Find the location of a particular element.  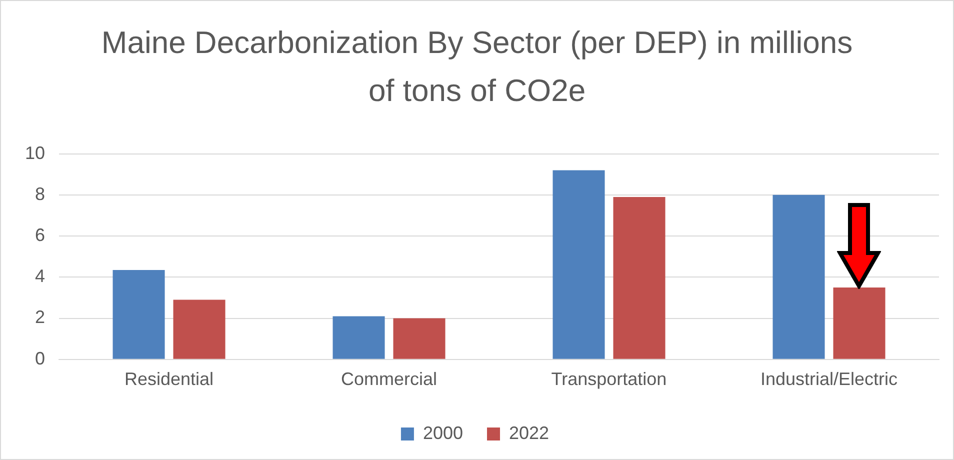

y-tick-label: 8 is located at coordinates (40, 194).